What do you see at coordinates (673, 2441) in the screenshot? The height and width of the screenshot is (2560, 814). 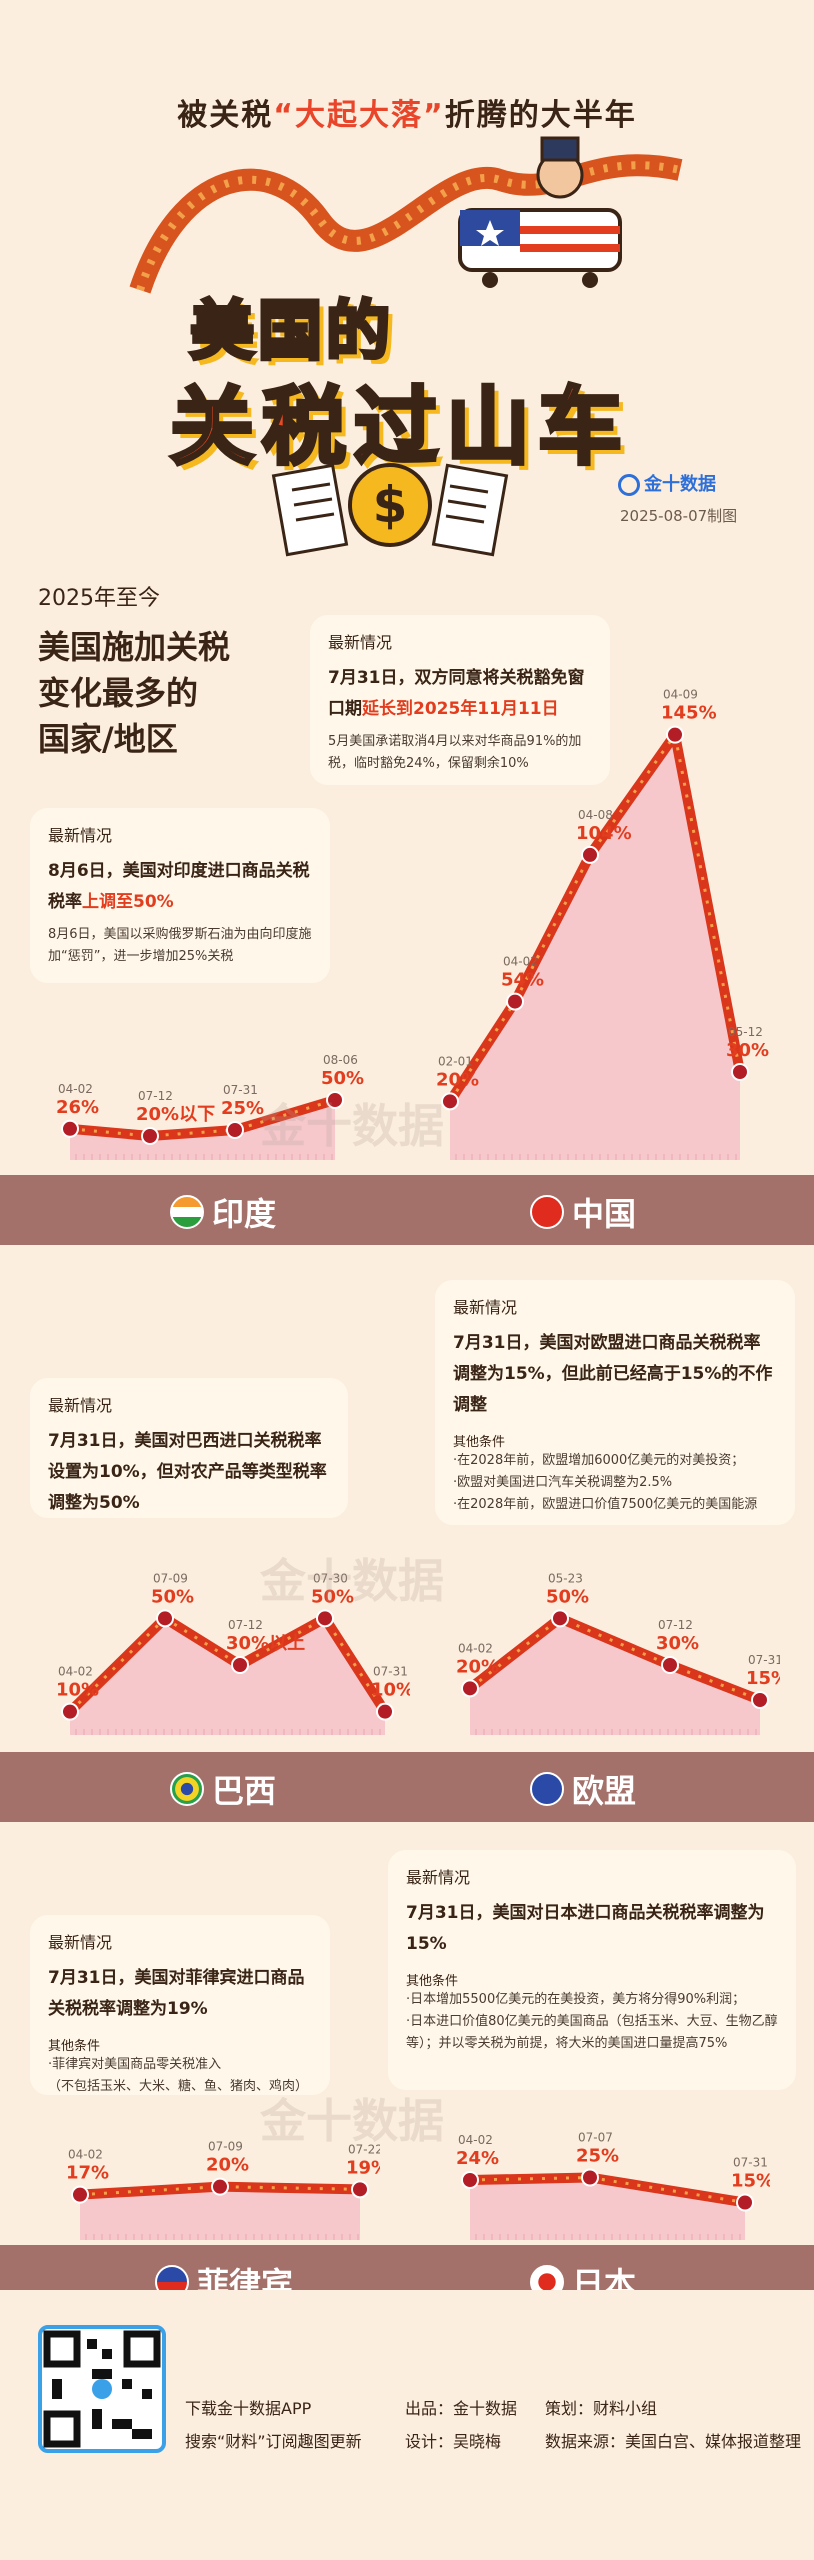 I see `footer-source: 数据来源：美国白宫、媒体报道整理` at bounding box center [673, 2441].